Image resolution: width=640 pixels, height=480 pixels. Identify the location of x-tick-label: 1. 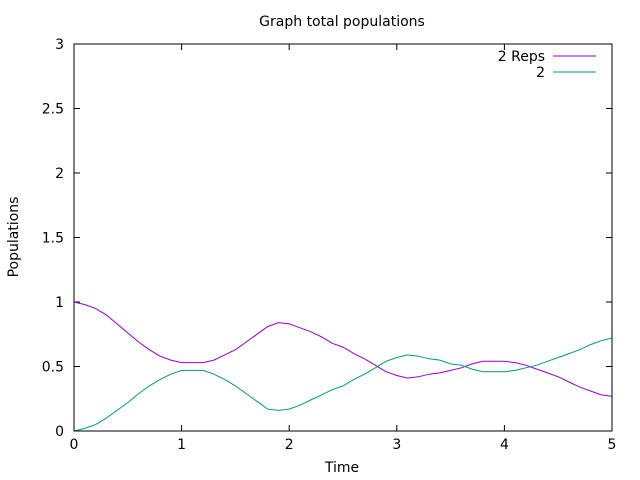
(181, 445).